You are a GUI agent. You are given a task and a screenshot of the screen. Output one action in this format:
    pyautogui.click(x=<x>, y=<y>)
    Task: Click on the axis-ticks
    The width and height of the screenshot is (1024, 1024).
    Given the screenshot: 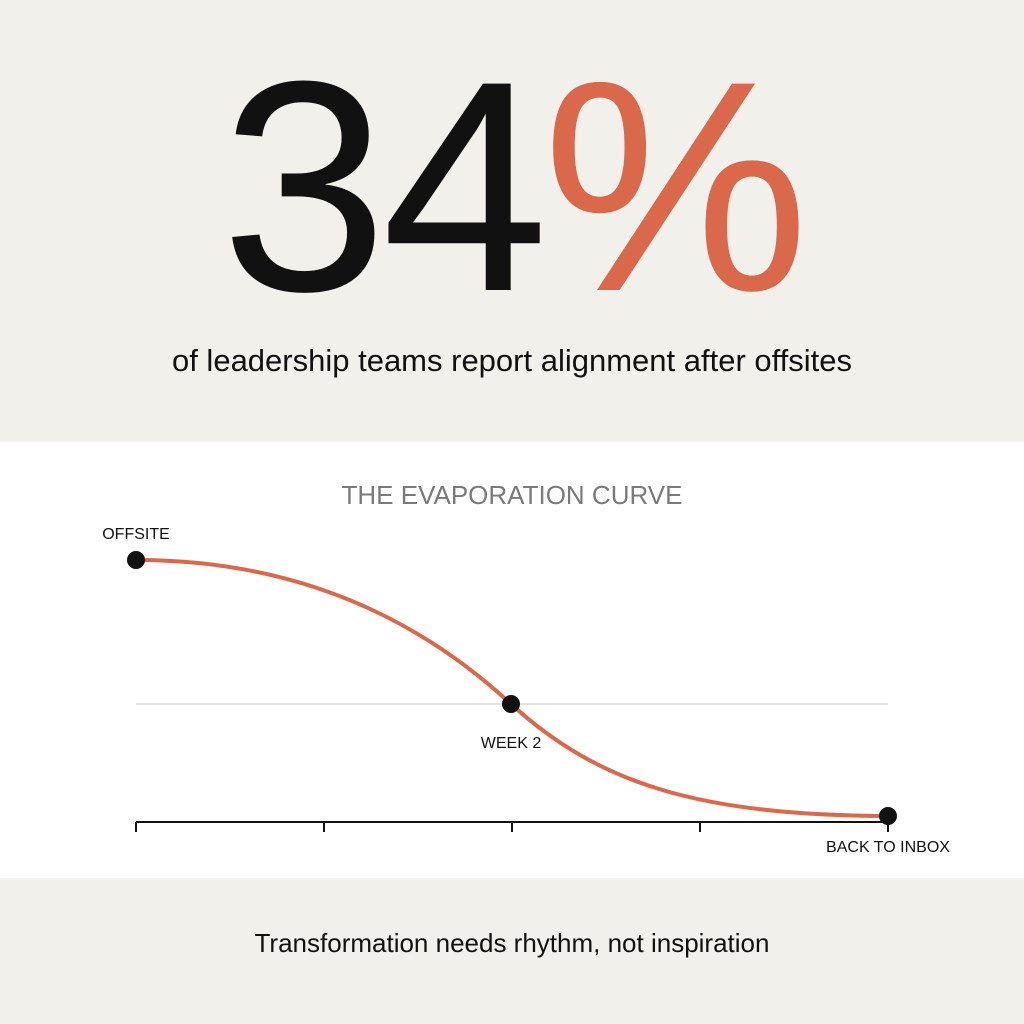 What is the action you would take?
    pyautogui.click(x=512, y=827)
    